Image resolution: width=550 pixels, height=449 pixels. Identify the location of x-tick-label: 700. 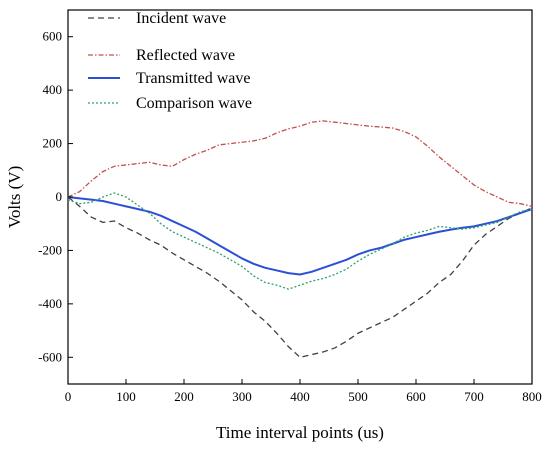
(474, 396).